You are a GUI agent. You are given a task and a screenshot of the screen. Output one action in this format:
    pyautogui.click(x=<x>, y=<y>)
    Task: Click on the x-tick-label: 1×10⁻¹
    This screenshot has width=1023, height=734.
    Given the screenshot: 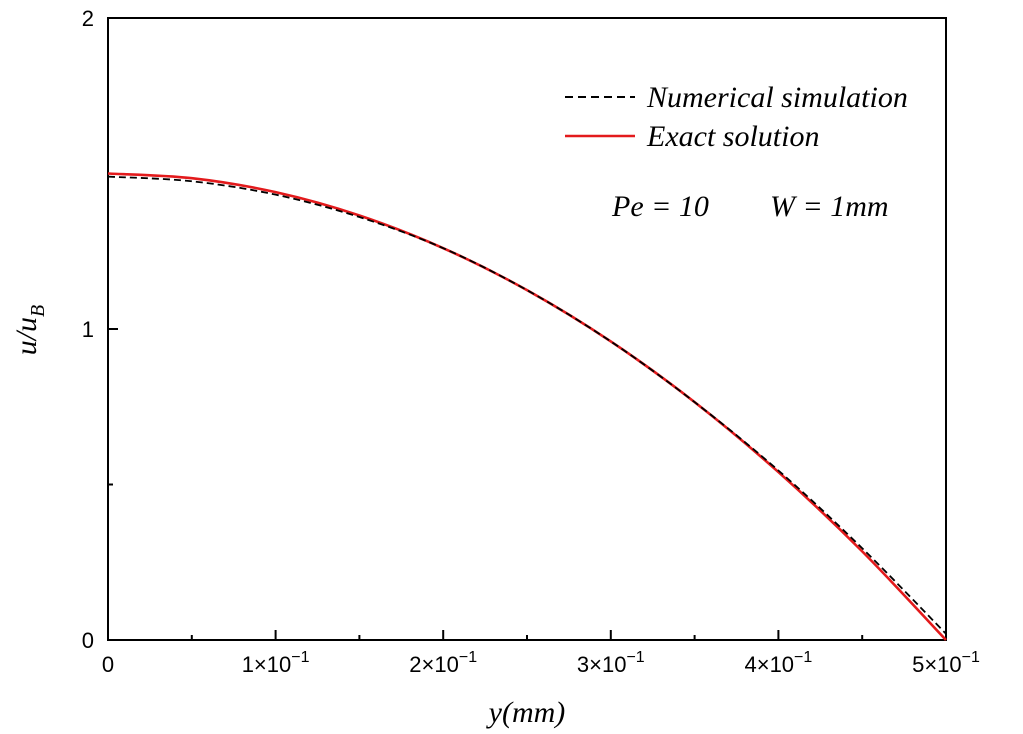 What is the action you would take?
    pyautogui.click(x=276, y=663)
    